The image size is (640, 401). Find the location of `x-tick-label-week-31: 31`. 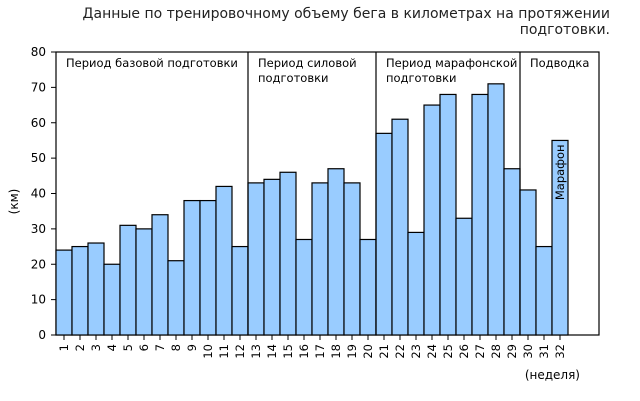

x-tick-label-week-31: 31 is located at coordinates (544, 351).